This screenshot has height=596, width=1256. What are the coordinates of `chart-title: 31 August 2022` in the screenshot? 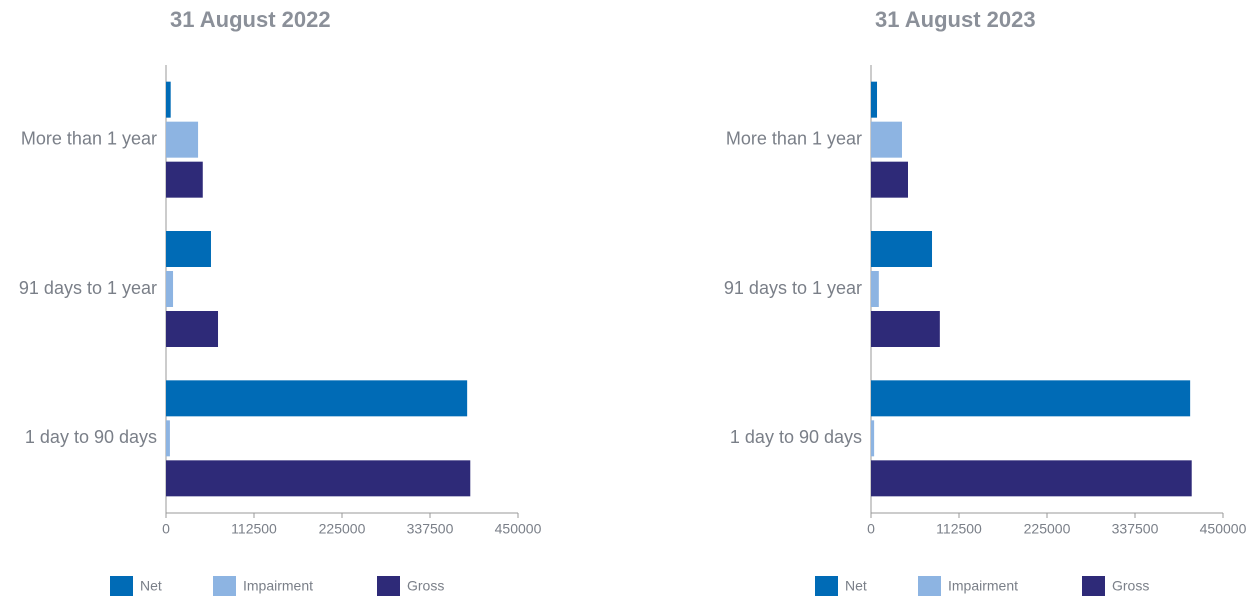 It's located at (250, 19).